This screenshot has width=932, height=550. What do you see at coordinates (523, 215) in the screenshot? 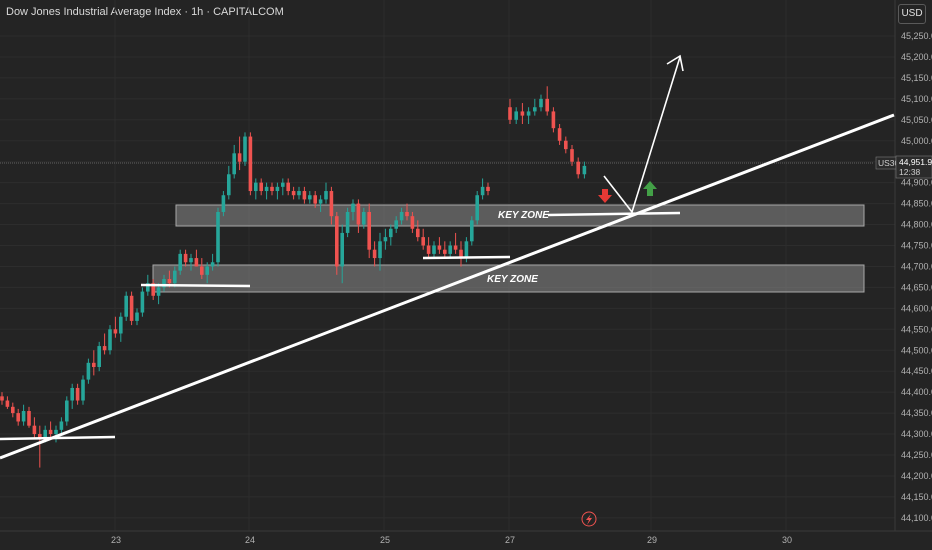
I see `key-zone-label-upper: KEY ZONE` at bounding box center [523, 215].